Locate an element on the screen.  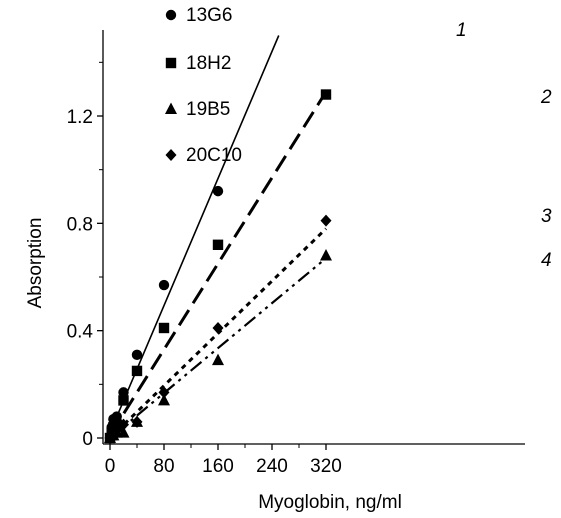
y-tick-label: 0 is located at coordinates (87, 439).